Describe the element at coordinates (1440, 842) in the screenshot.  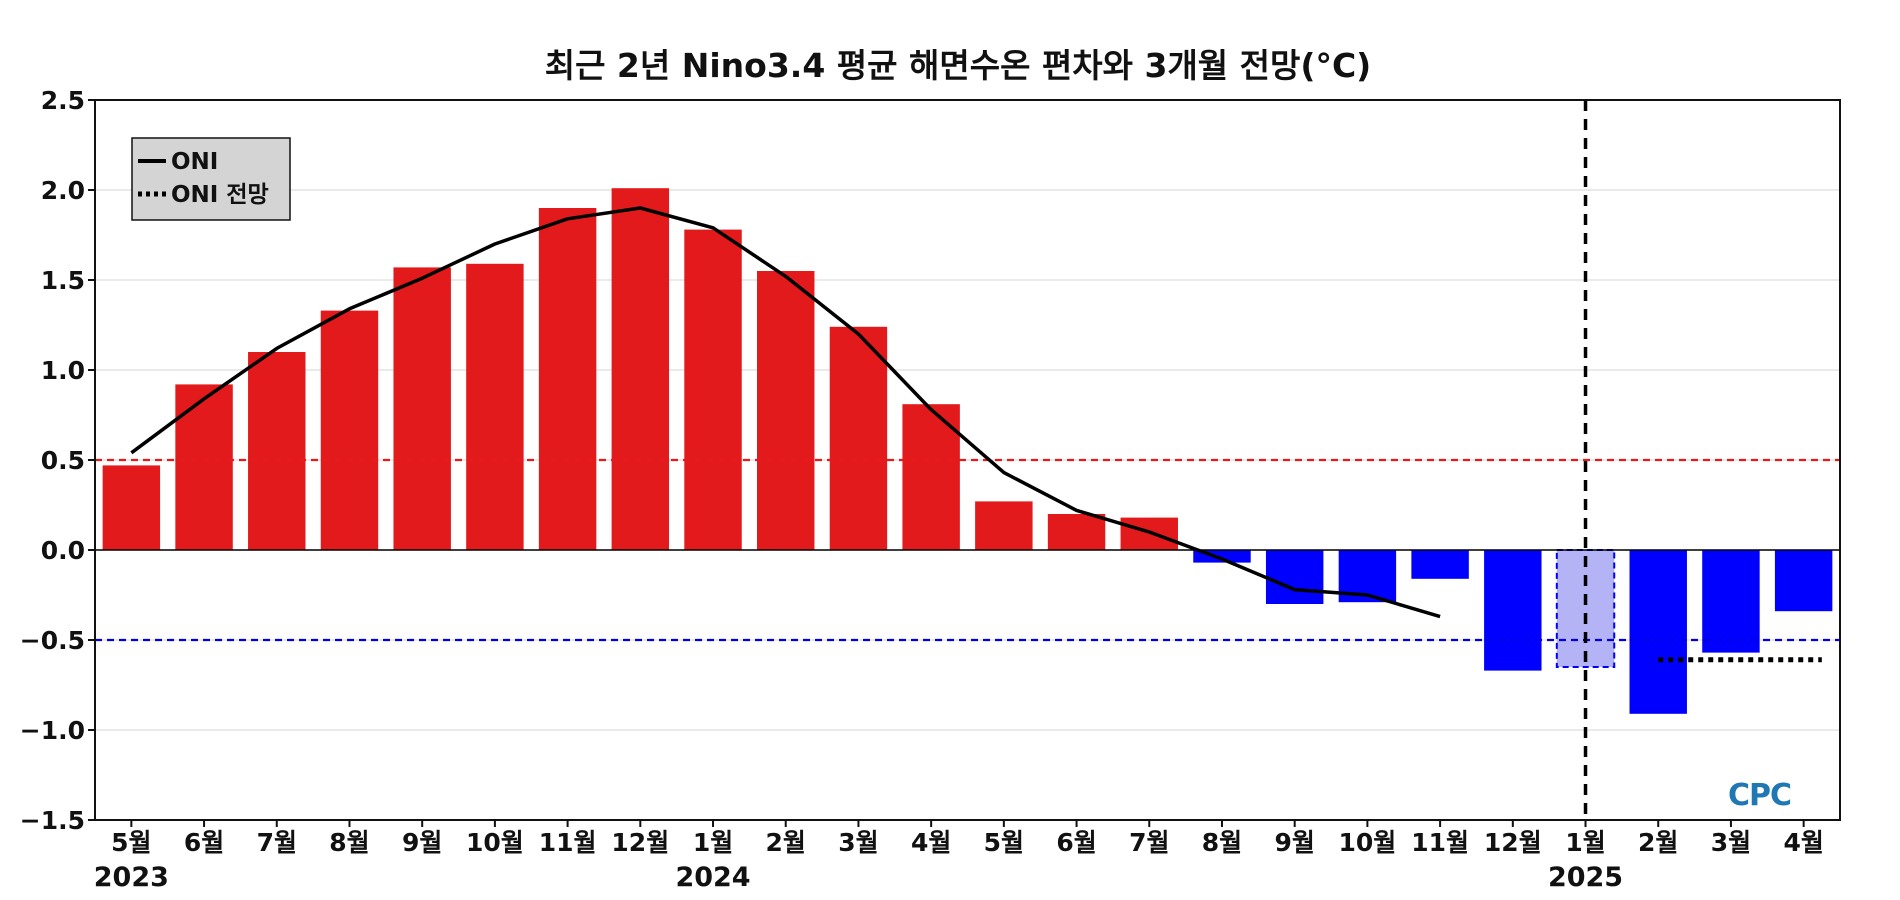
I see `x-tick-label-18: 11월` at that location.